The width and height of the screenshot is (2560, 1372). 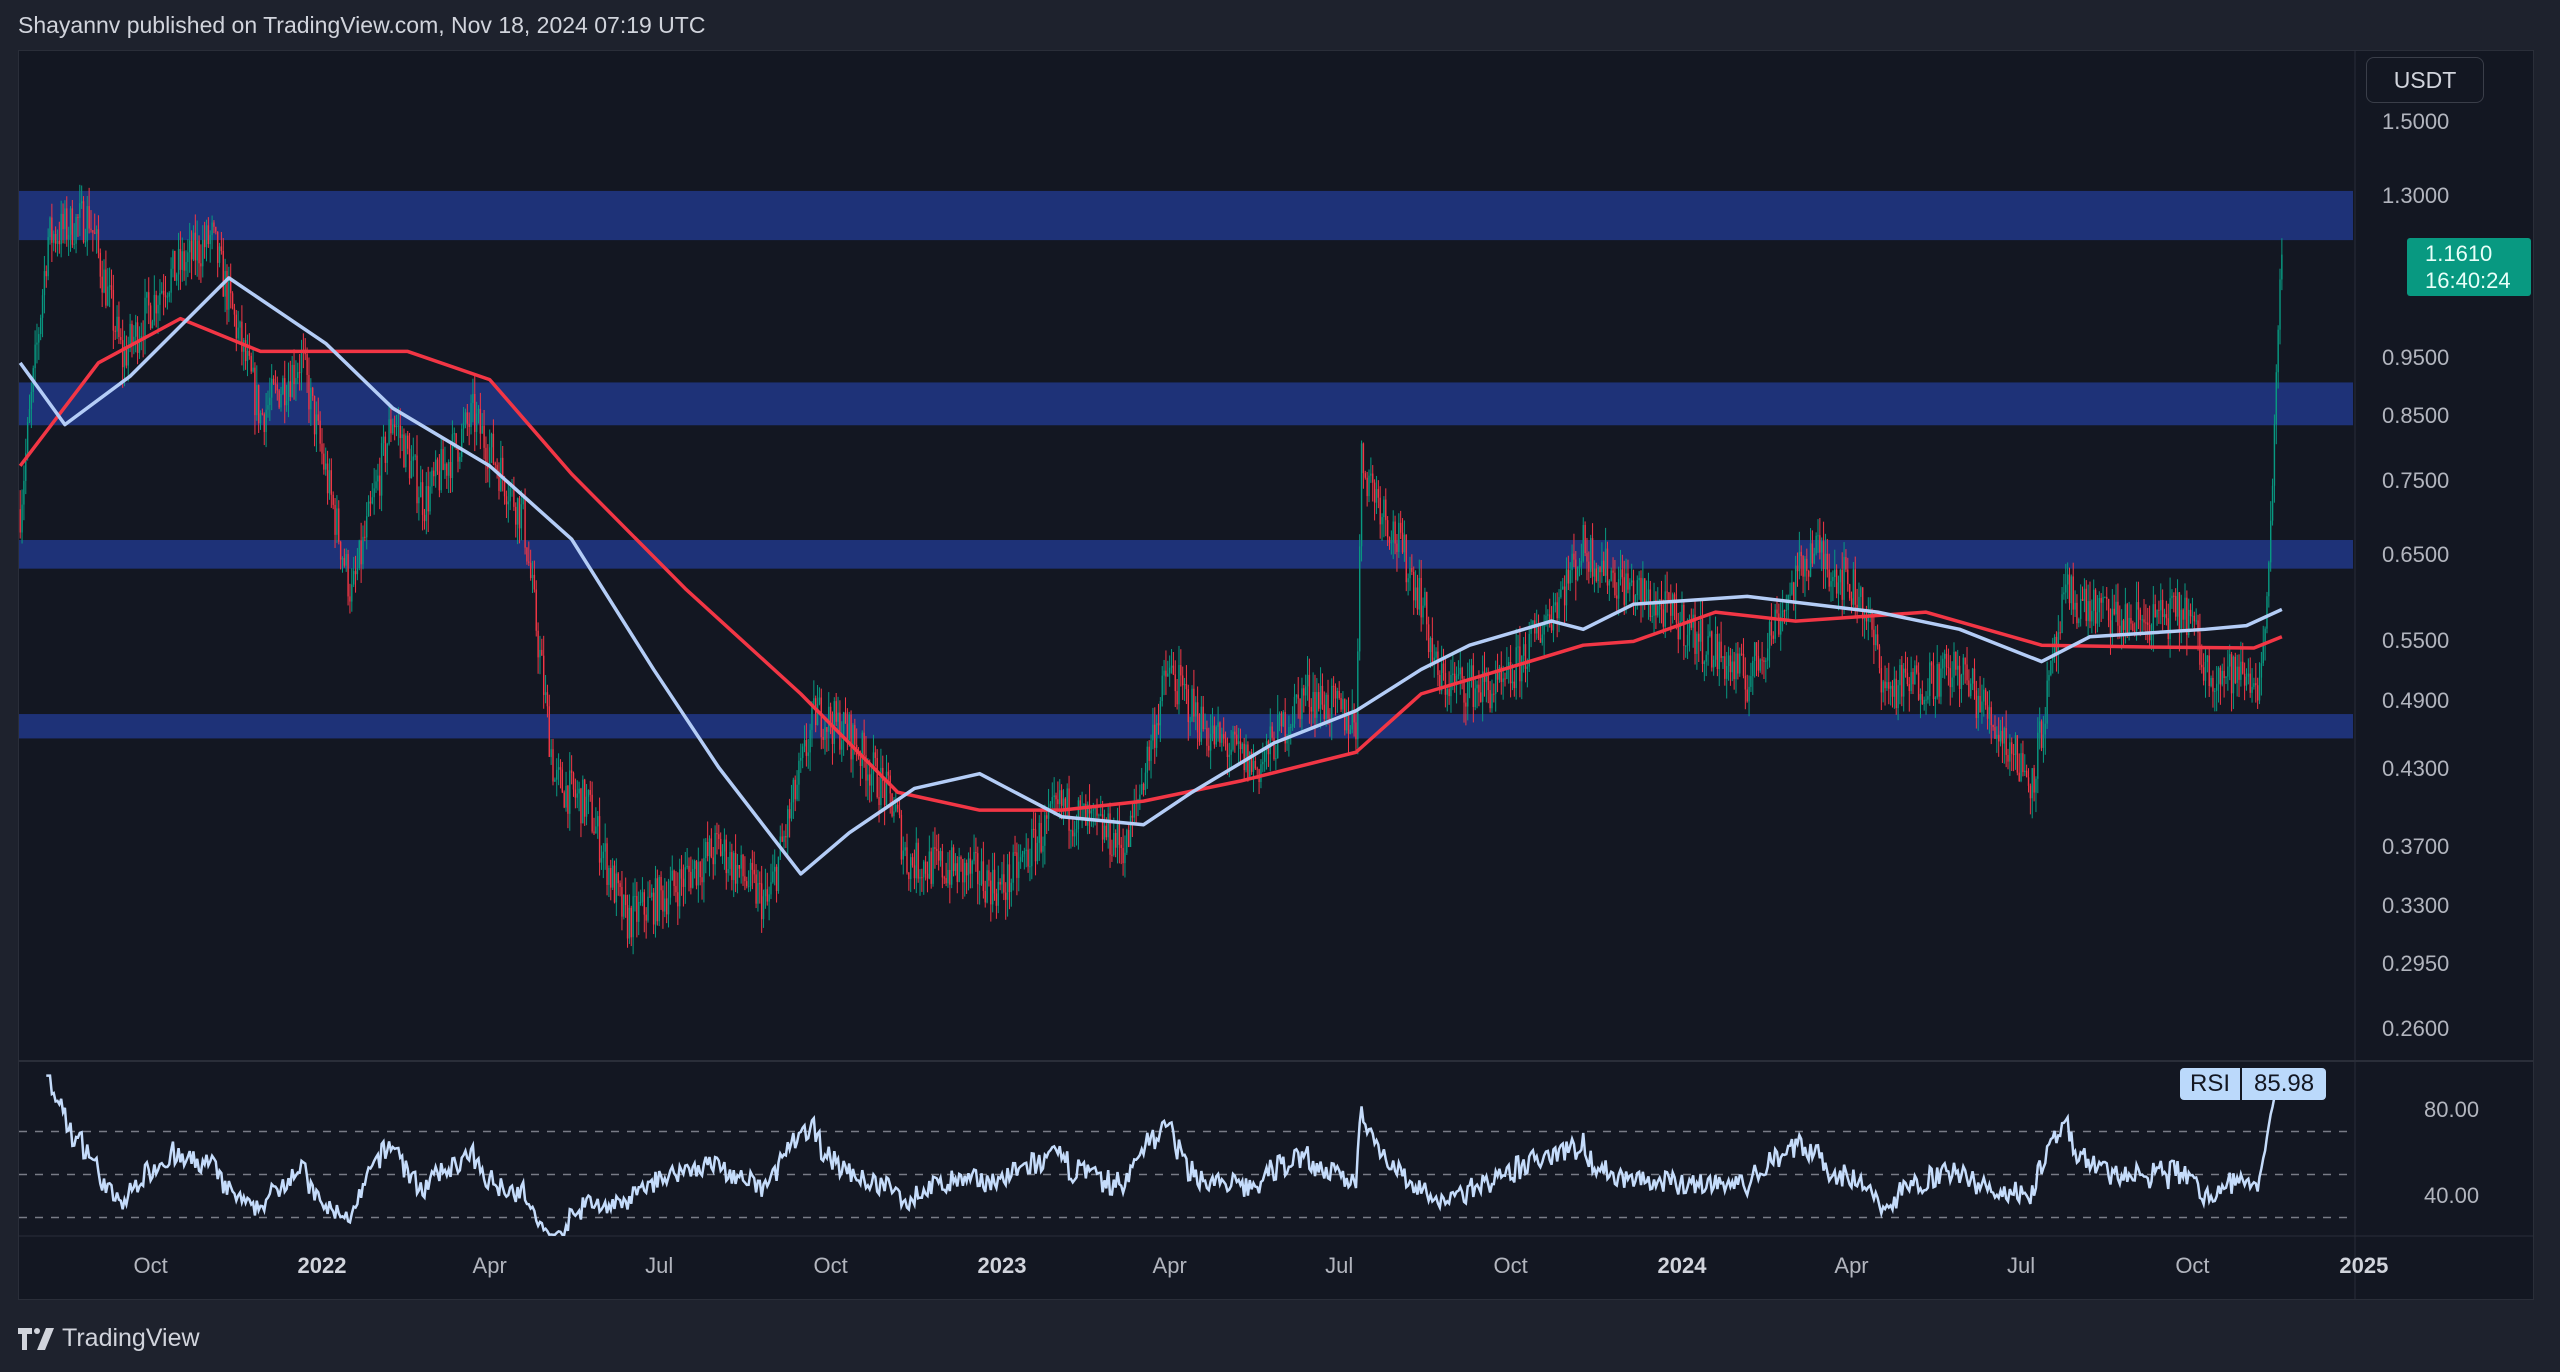 What do you see at coordinates (830, 1265) in the screenshot?
I see `time-axis-label: Oct` at bounding box center [830, 1265].